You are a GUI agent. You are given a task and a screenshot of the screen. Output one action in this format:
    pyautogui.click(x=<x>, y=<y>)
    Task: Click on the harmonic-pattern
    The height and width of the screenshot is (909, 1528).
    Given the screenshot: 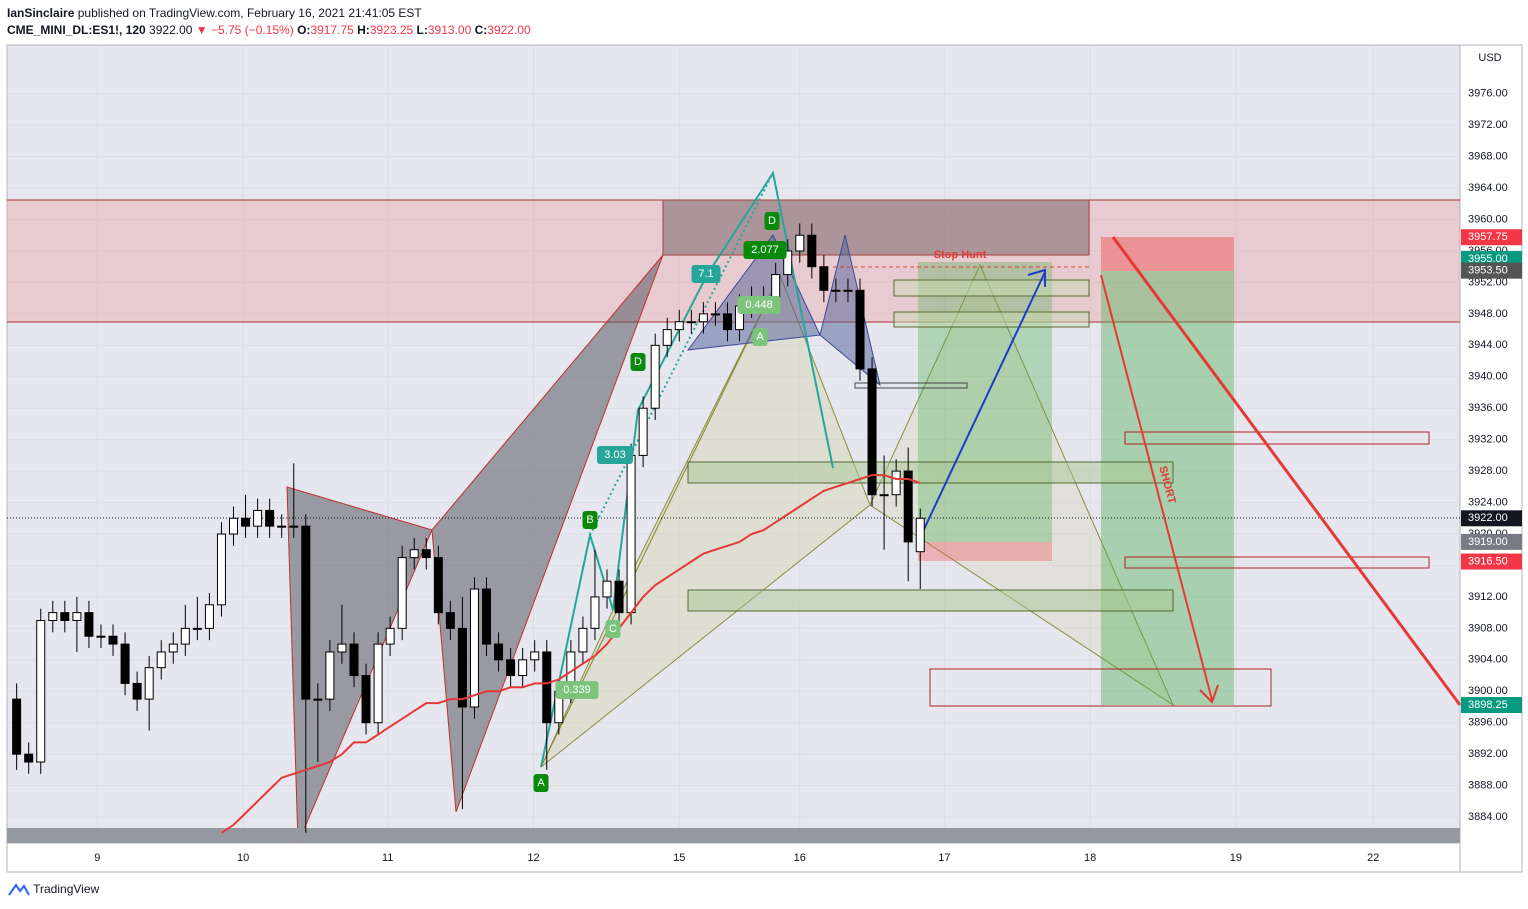 What is the action you would take?
    pyautogui.click(x=783, y=310)
    